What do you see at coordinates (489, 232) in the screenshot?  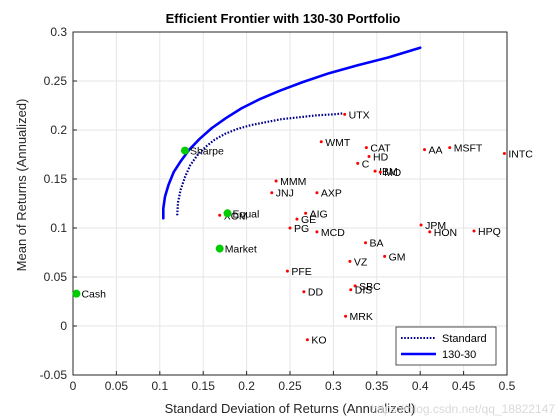 I see `asset-label-hpq: HPQ` at bounding box center [489, 232].